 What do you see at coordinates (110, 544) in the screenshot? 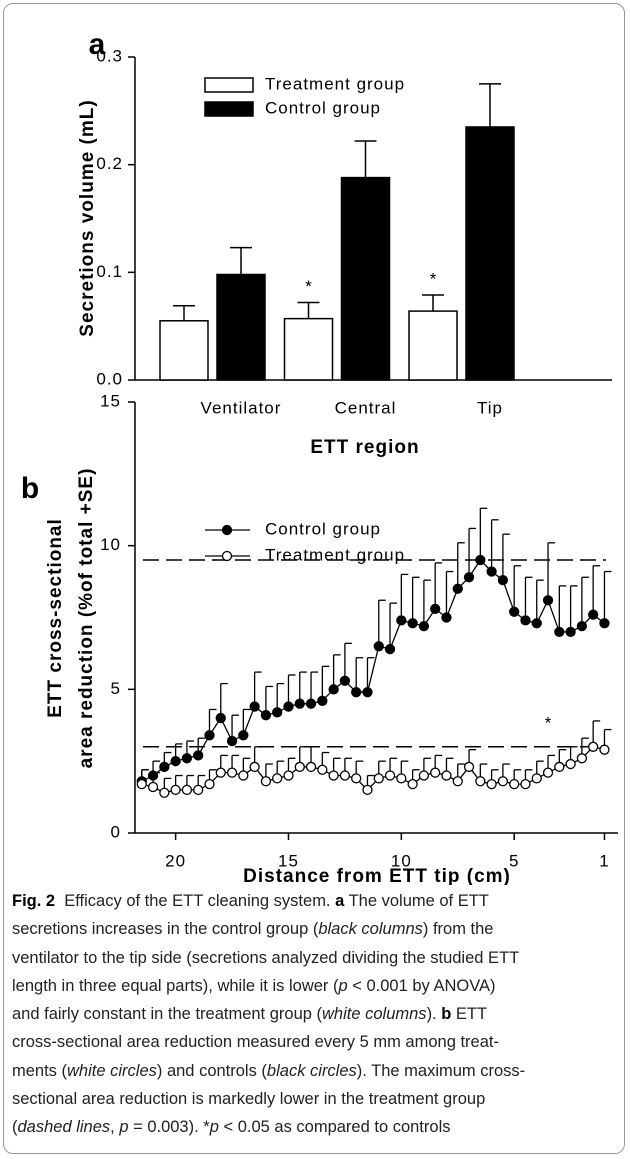
I see `y-tick-label: 10` at bounding box center [110, 544].